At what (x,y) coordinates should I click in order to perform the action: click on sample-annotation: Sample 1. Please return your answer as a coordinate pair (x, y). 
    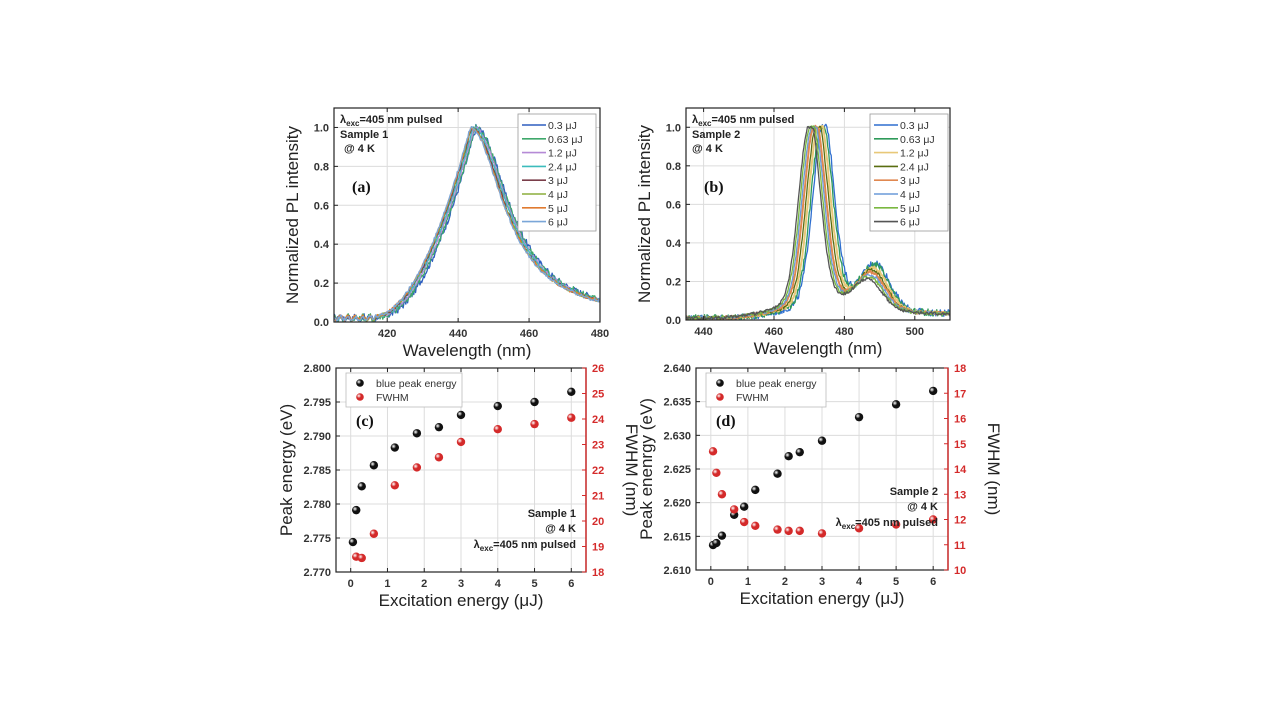
    Looking at the image, I should click on (552, 514).